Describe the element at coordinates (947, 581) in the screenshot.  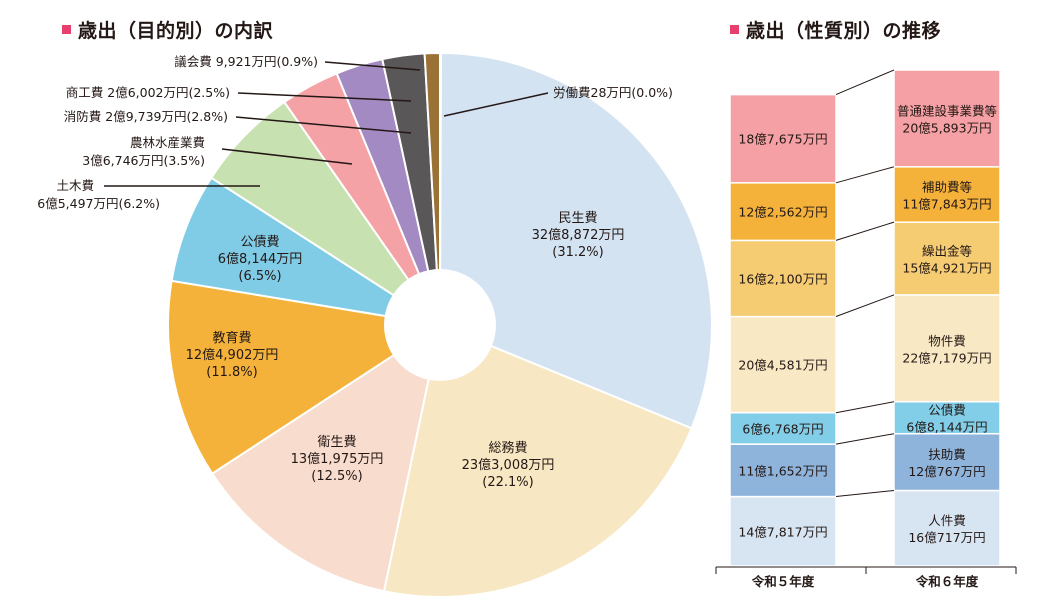
I see `x-category-label-1: 令和６年度` at that location.